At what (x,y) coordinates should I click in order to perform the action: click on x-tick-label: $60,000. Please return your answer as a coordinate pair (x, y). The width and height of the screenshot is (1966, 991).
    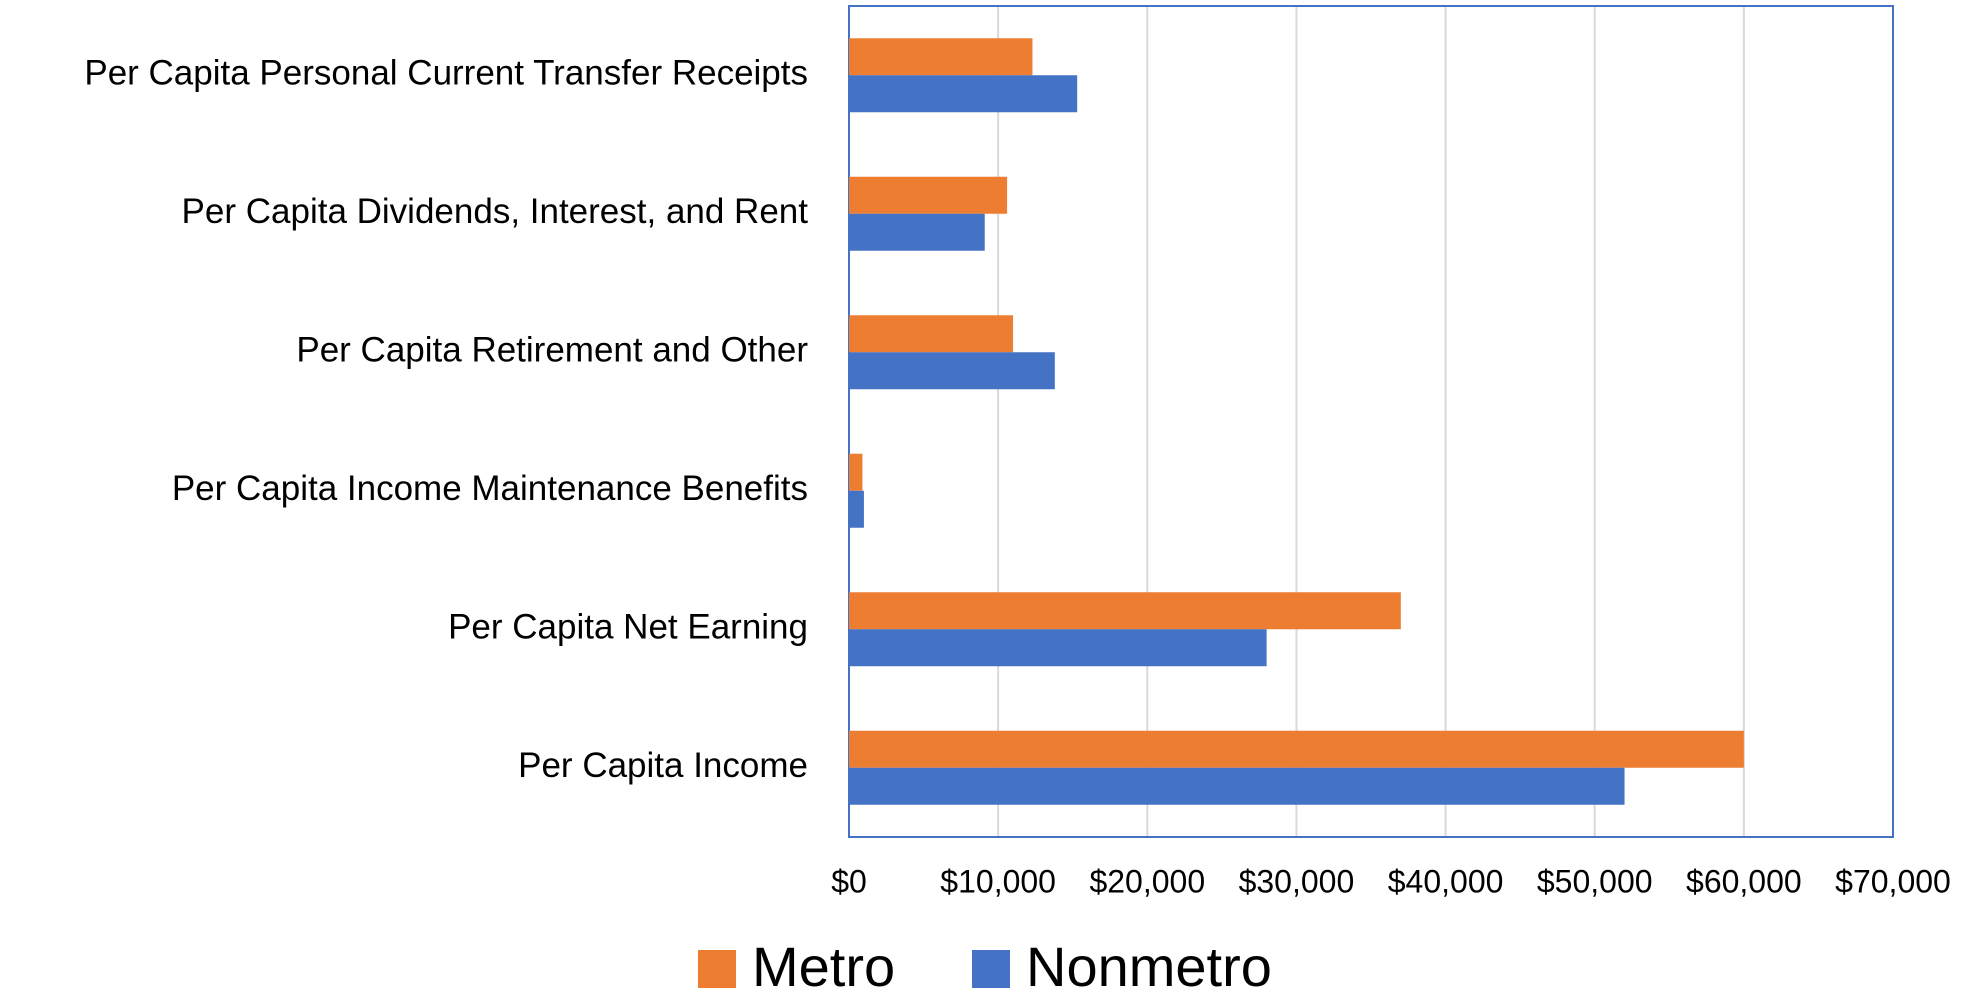
    Looking at the image, I should click on (1744, 881).